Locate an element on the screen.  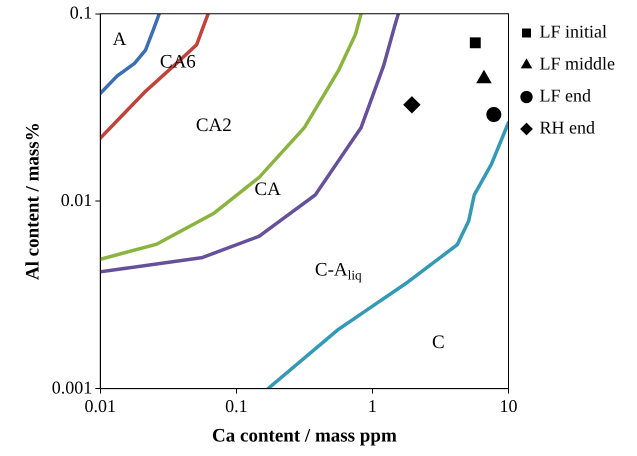
legend-label: LF end is located at coordinates (565, 96).